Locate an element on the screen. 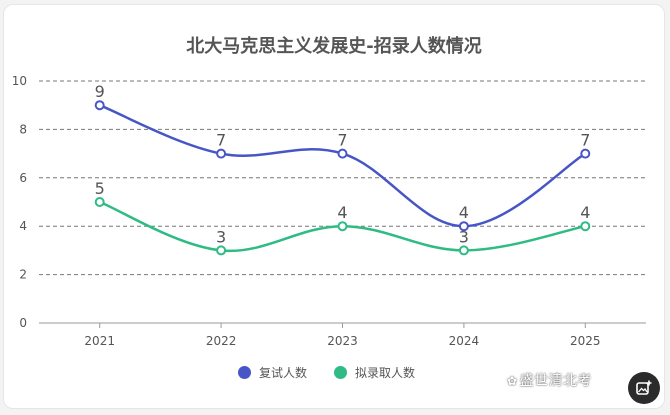 This screenshot has width=670, height=415. image-add-button is located at coordinates (644, 388).